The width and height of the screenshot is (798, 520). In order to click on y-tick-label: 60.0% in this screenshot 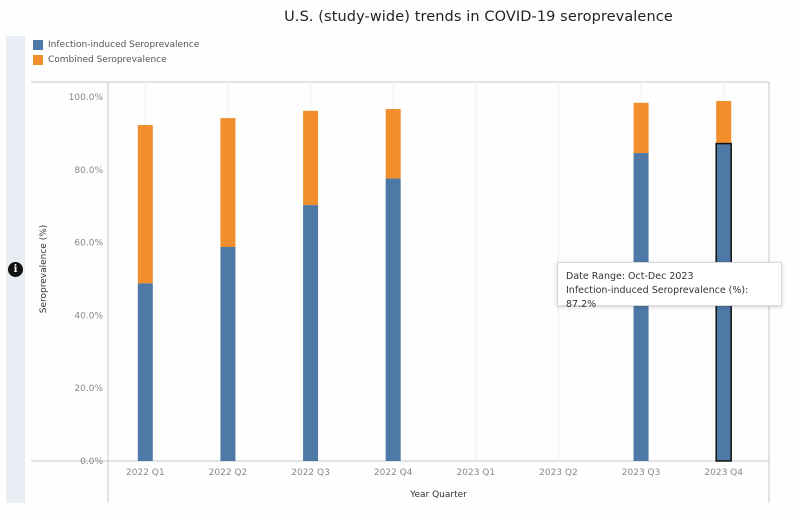, I will do `click(88, 244)`.